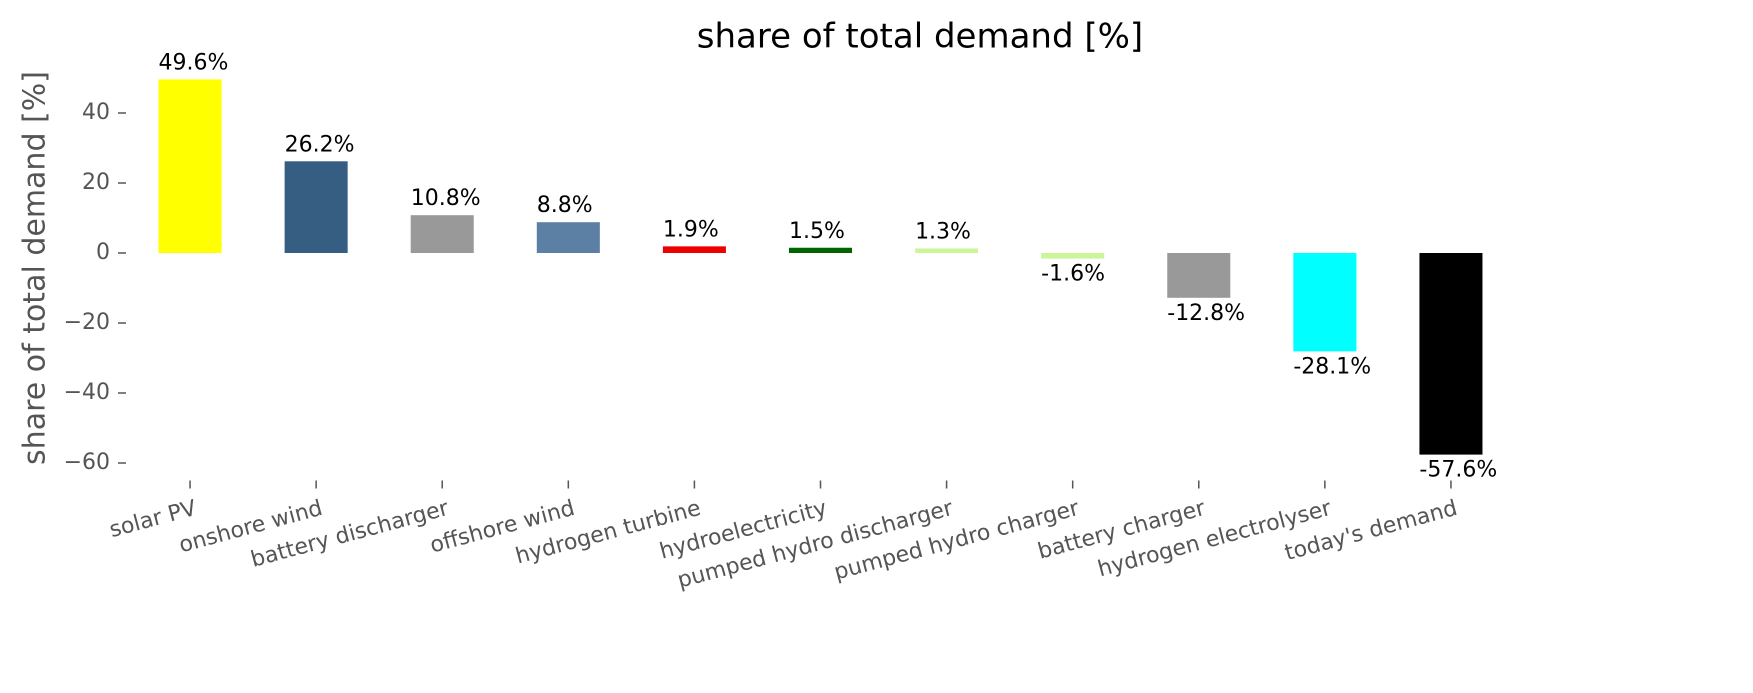  I want to click on value-label: -12.8%, so click(1206, 313).